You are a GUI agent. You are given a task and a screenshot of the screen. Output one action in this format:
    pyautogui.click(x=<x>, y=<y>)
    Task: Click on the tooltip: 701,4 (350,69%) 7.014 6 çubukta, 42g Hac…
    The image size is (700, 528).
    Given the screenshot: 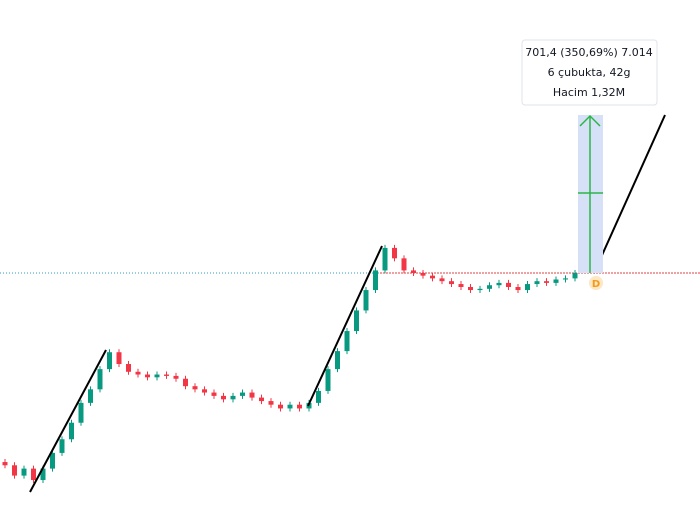 What is the action you would take?
    pyautogui.click(x=589, y=72)
    